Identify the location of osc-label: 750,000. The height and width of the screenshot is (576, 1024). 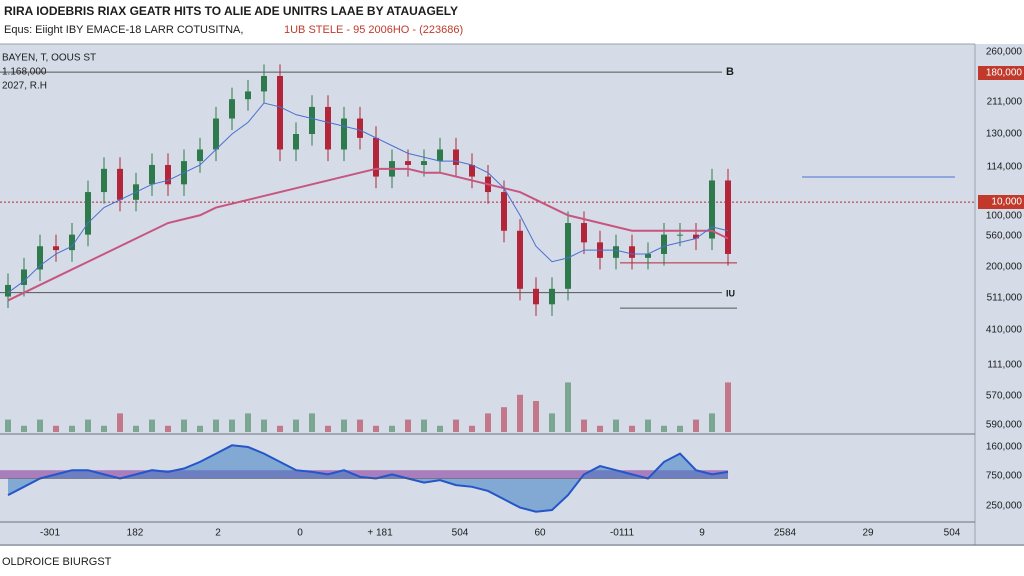
(1004, 476).